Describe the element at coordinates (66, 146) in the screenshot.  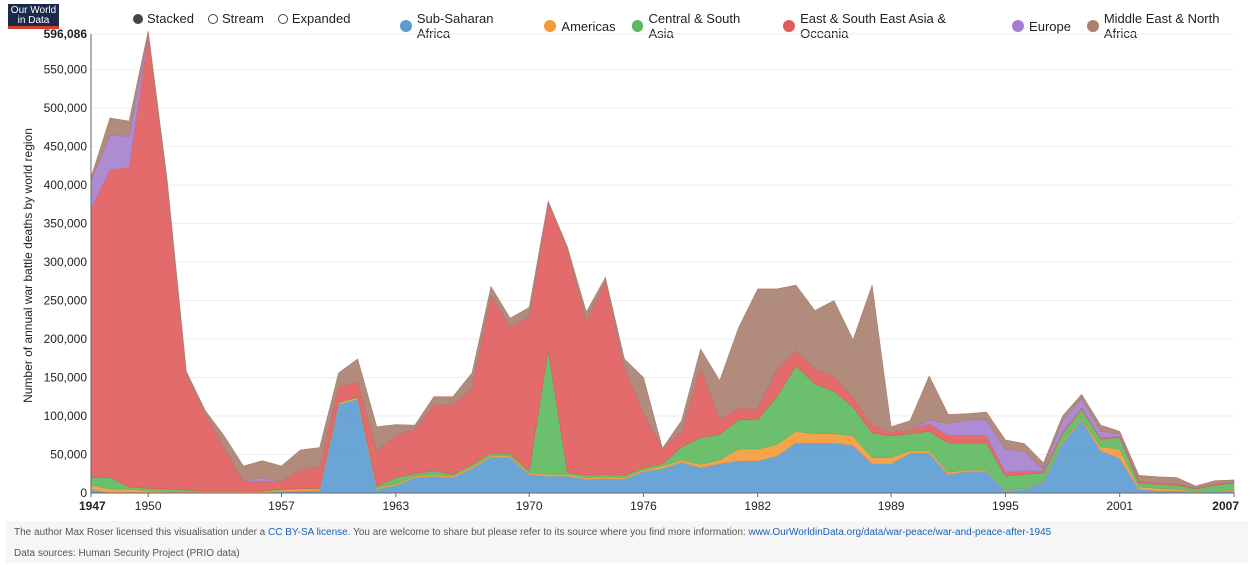
I see `y-tick-label: 450,000` at that location.